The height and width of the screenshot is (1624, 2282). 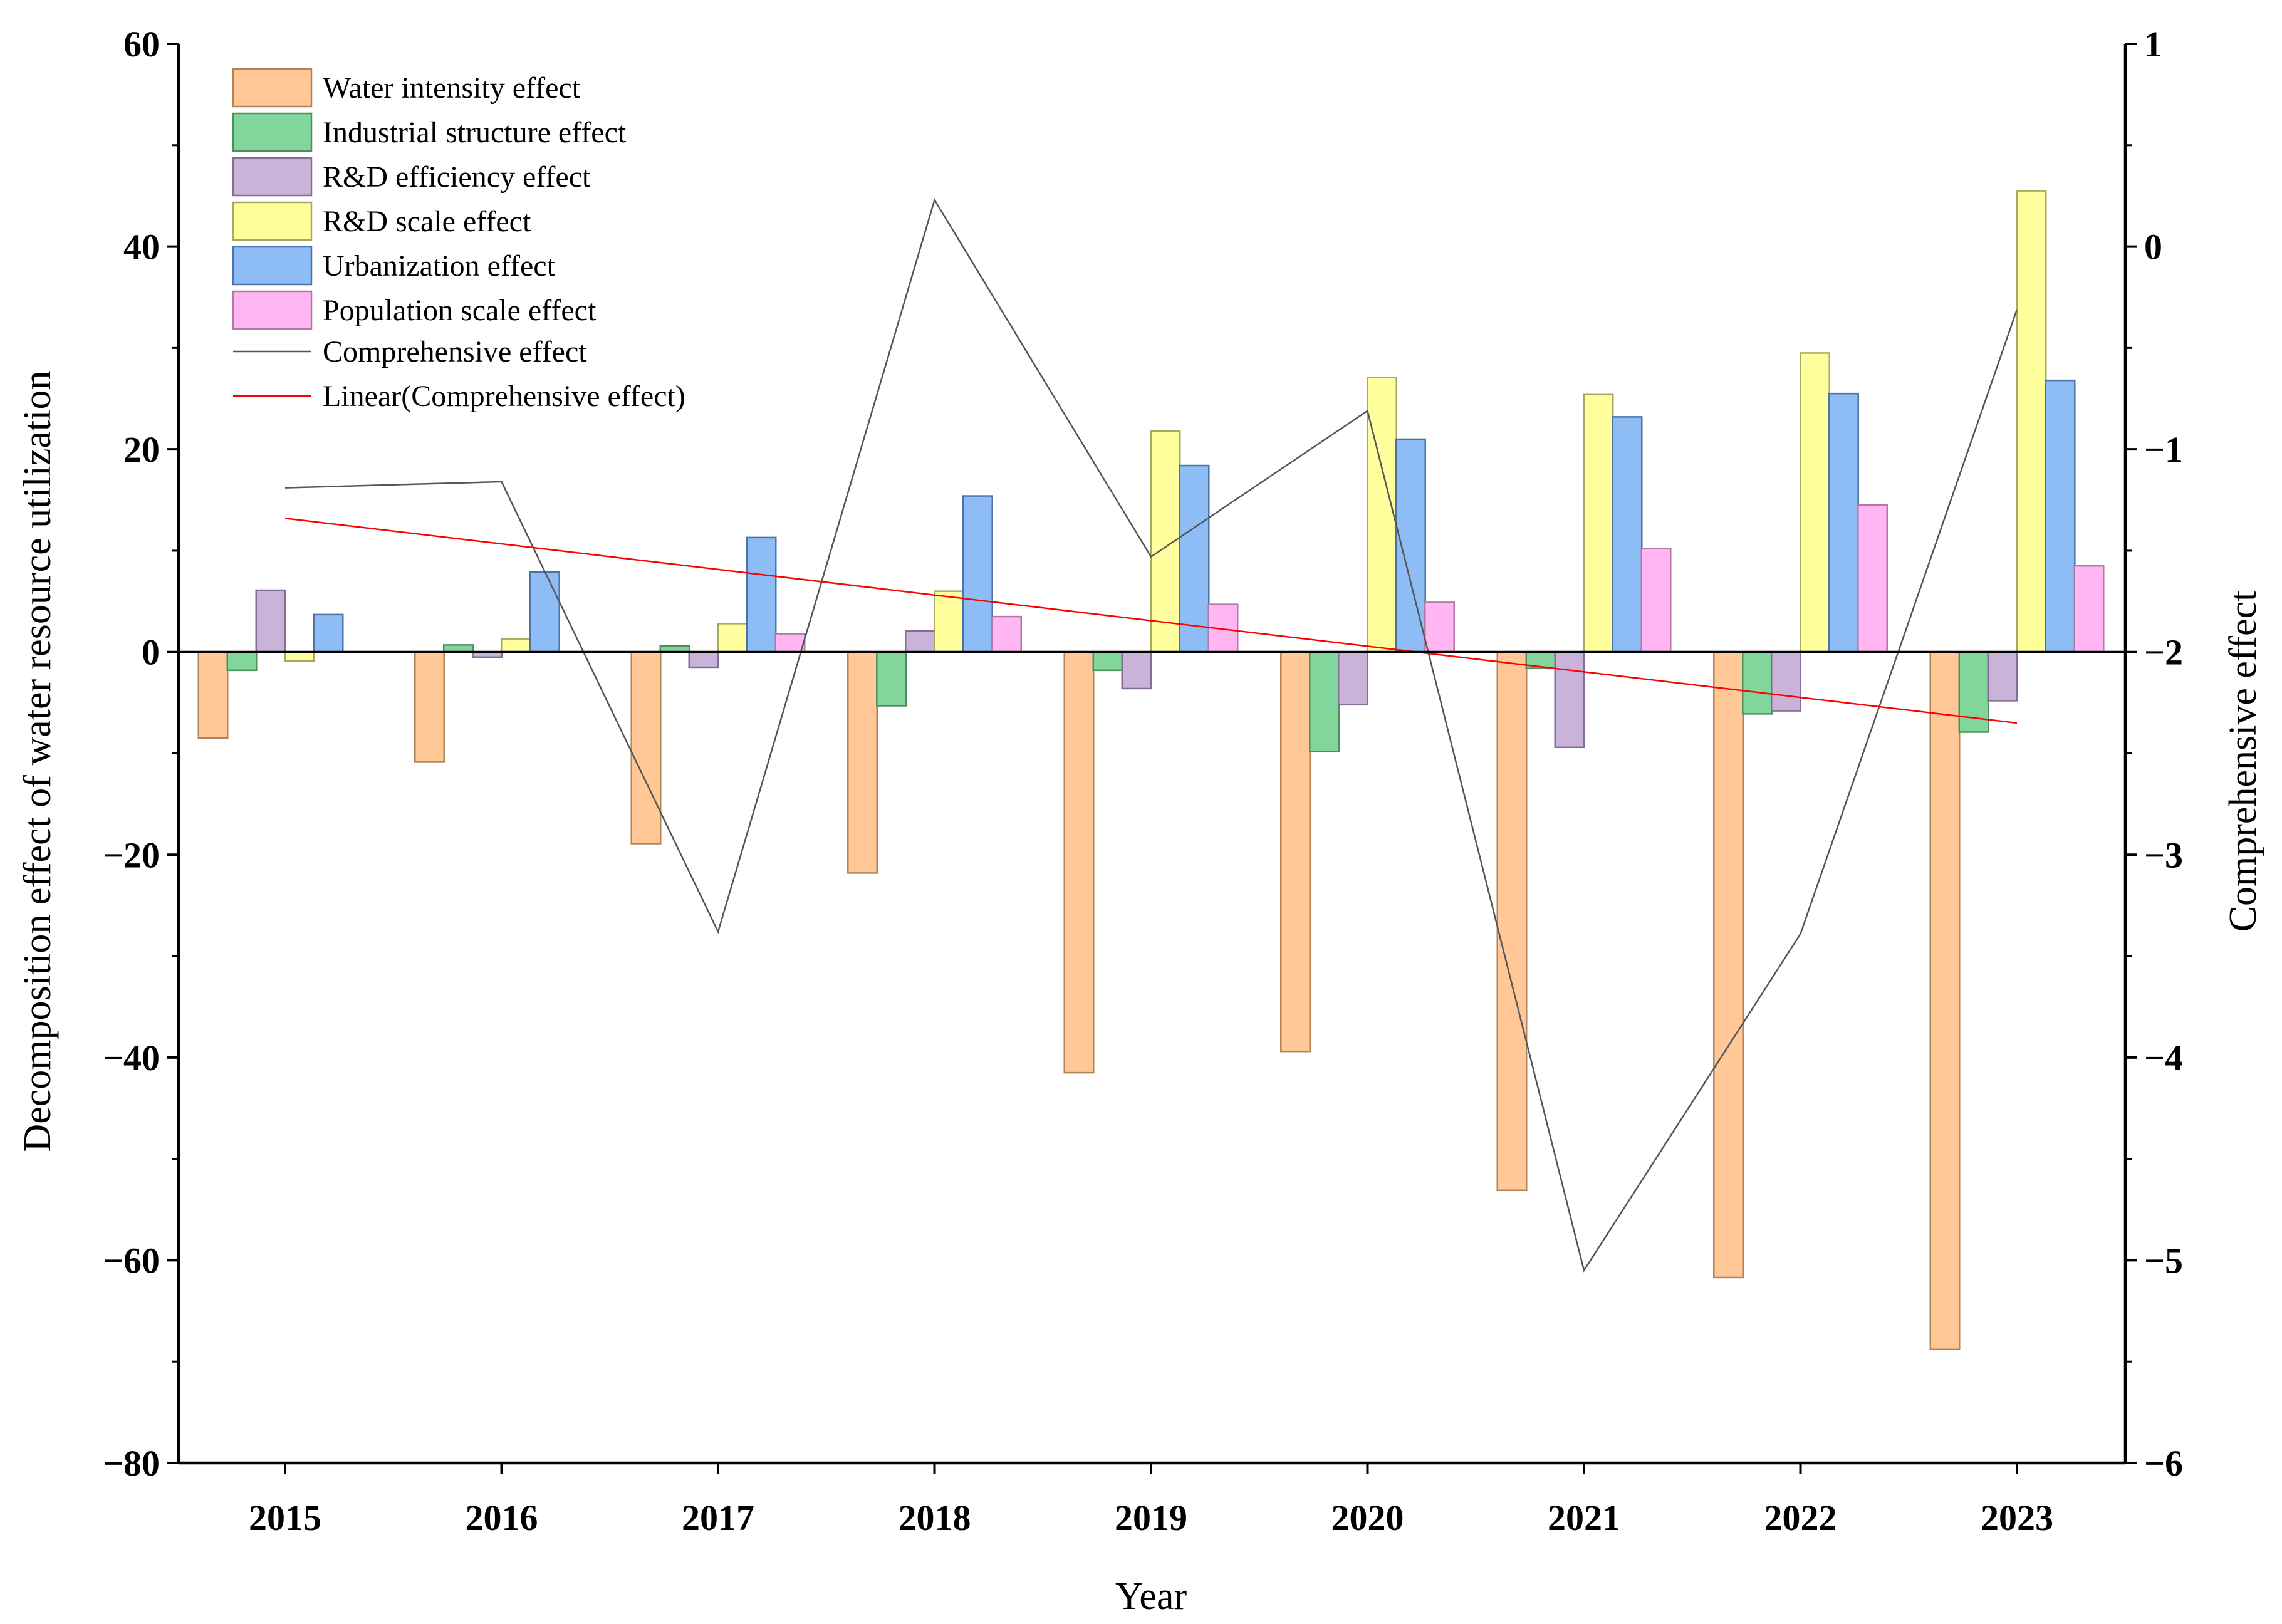 I want to click on legend-label: R&D scale effect, so click(x=427, y=221).